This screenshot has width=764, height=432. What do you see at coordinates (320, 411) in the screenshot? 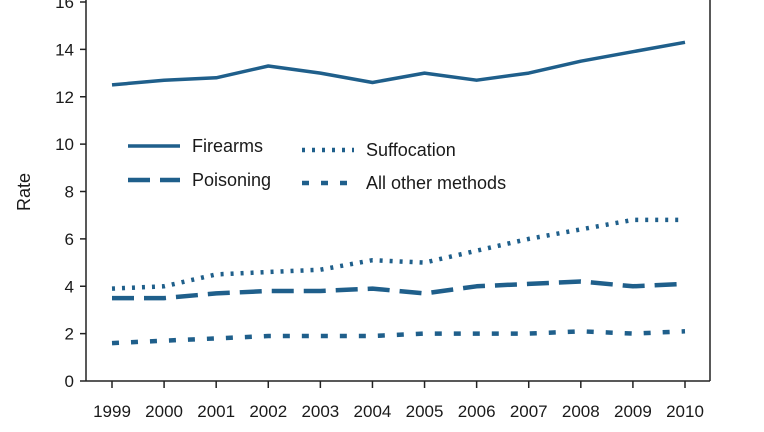
I see `x-tick-label: 2003` at bounding box center [320, 411].